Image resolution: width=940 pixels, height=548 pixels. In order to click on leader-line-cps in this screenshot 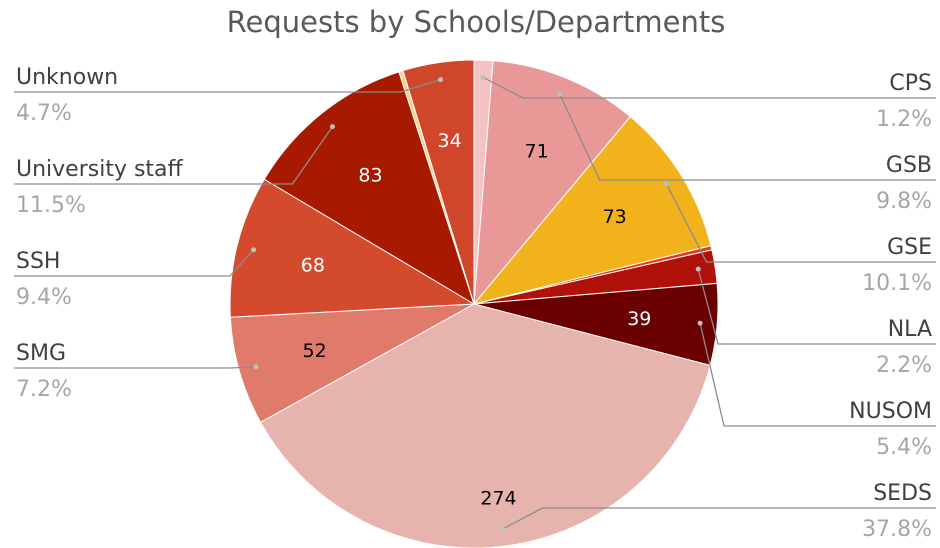, I will do `click(709, 87)`.